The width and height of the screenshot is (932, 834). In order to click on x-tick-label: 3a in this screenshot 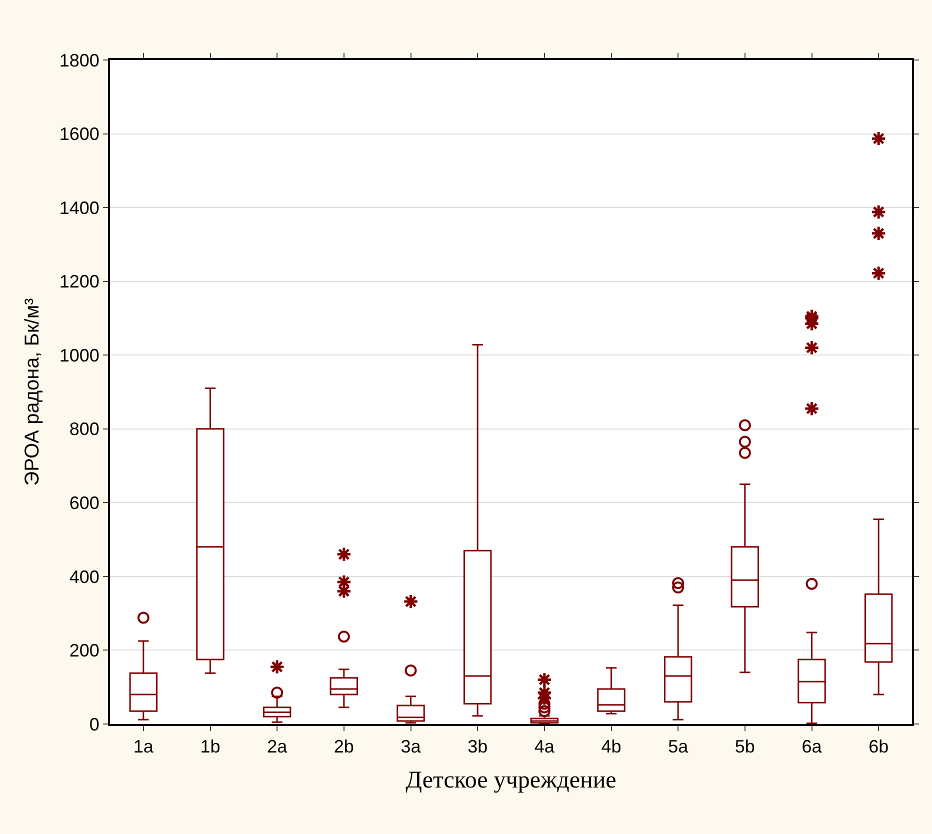, I will do `click(411, 746)`.